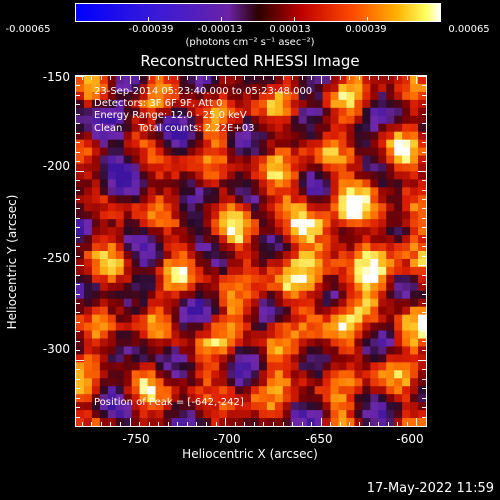 The image size is (500, 500). Describe the element at coordinates (290, 29) in the screenshot. I see `colorbar-tick-4: 0.00013` at that location.